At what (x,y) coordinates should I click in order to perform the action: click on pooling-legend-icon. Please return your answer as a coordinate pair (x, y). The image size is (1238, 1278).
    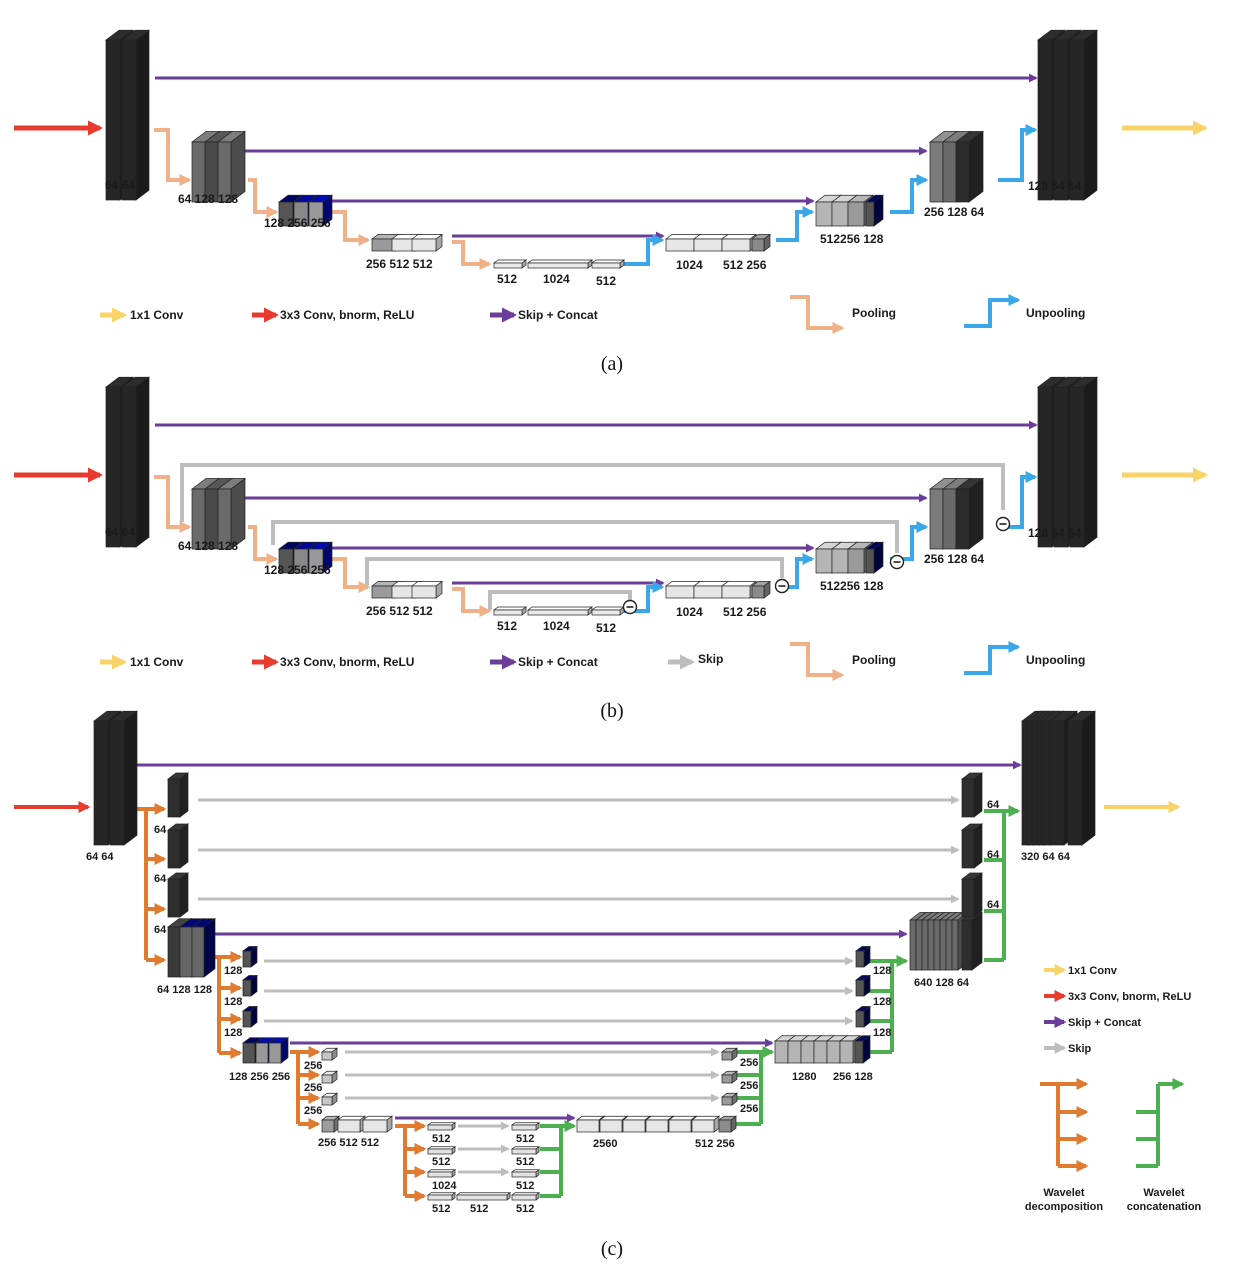
    Looking at the image, I should click on (817, 661).